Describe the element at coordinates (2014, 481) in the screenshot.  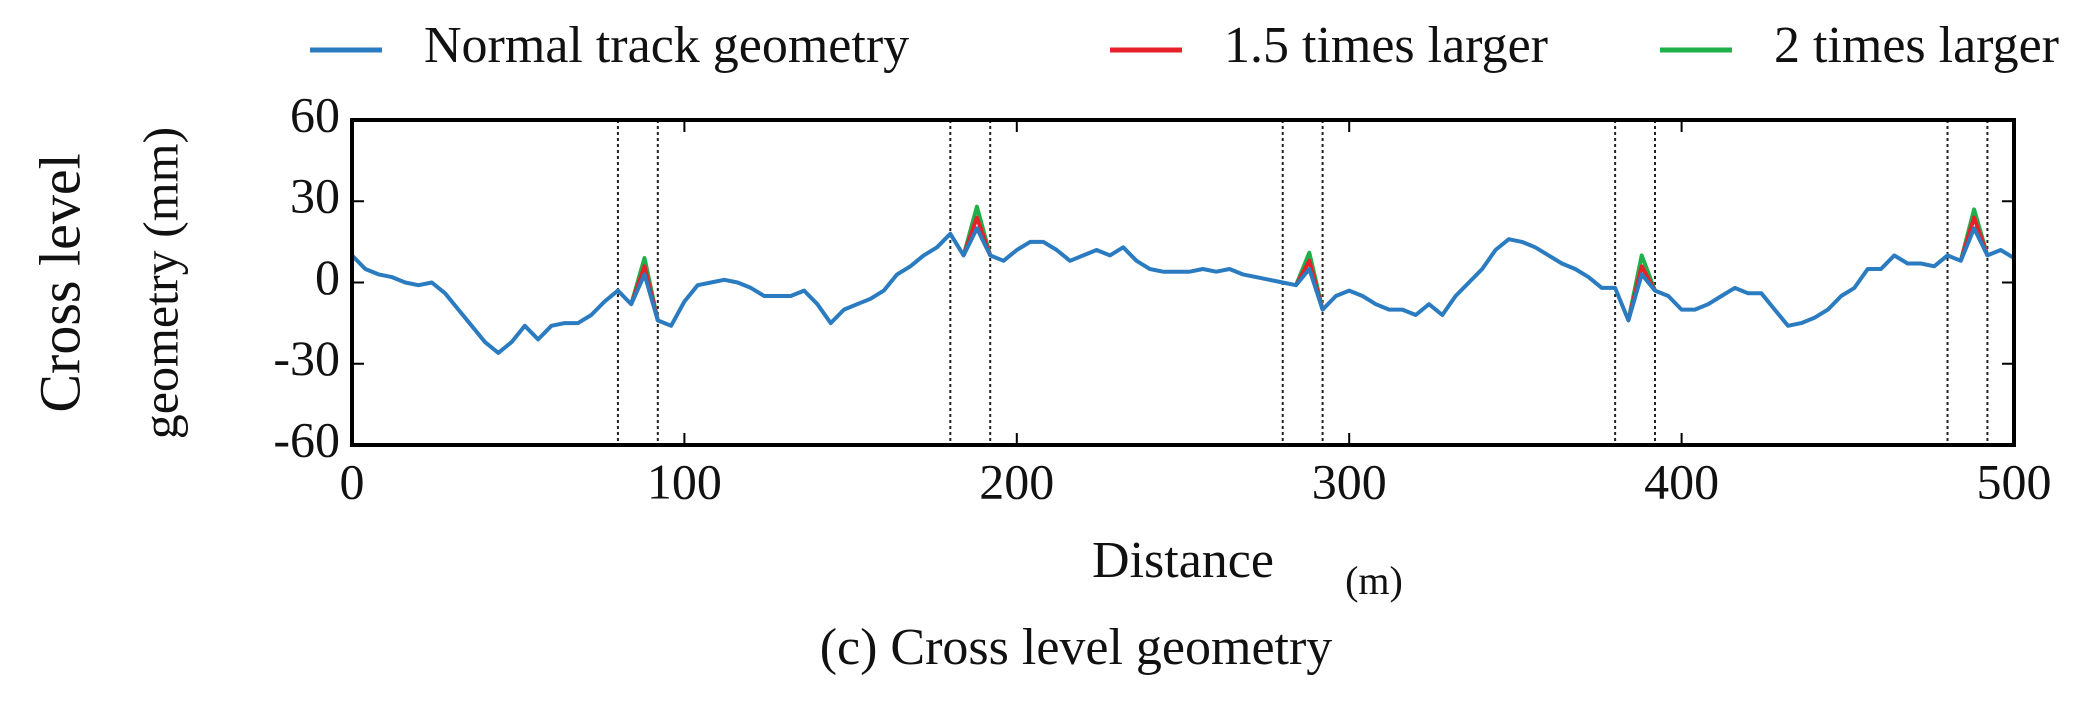
I see `x-tick-label: 500` at that location.